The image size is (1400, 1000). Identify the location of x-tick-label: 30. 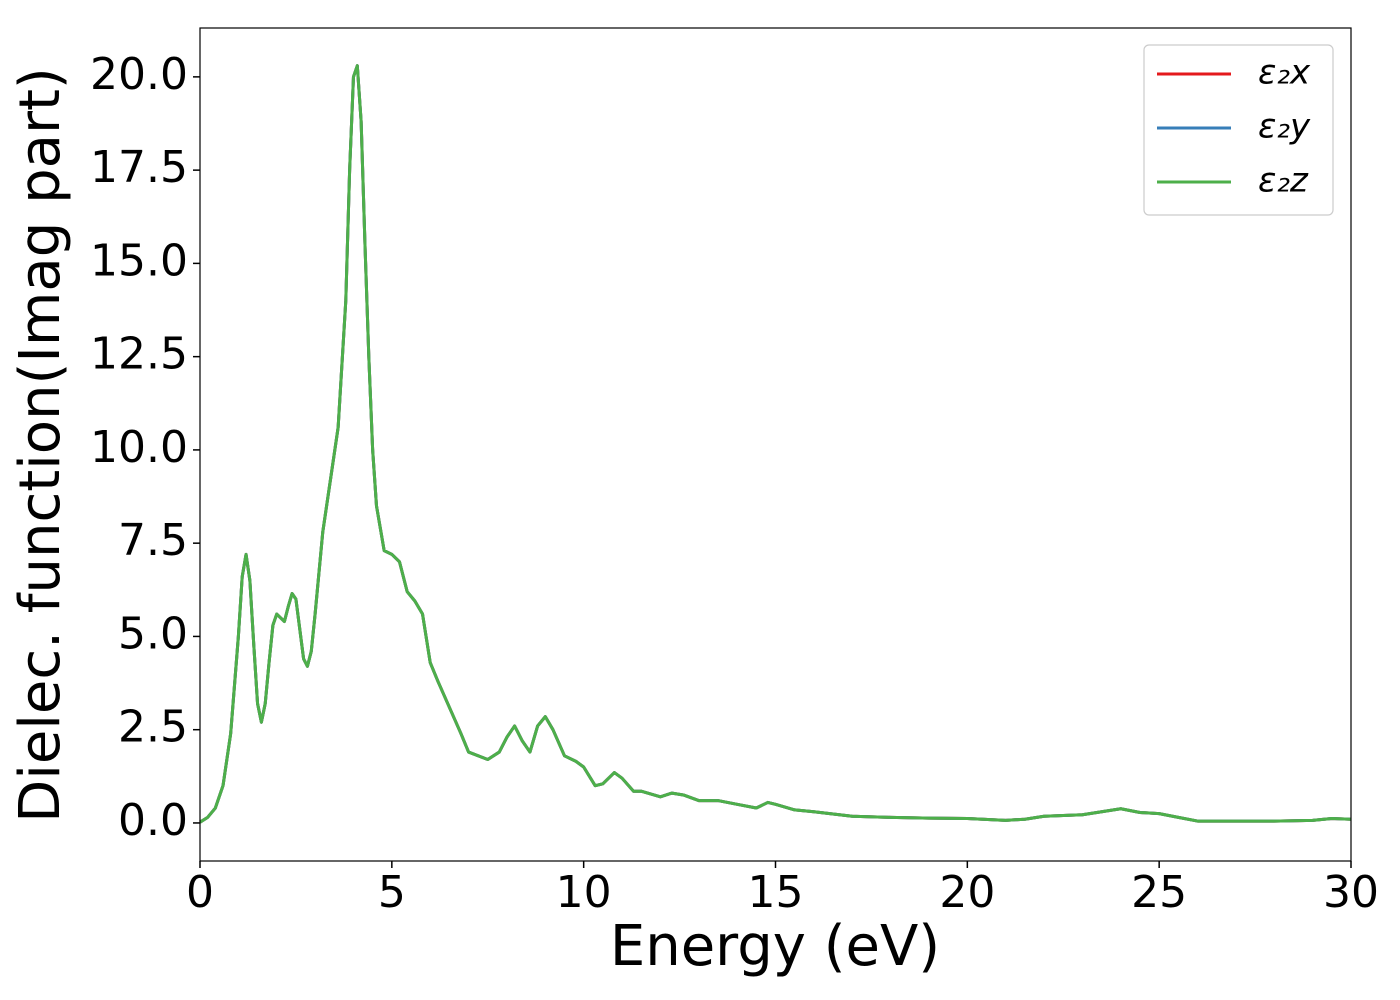
(1351, 892).